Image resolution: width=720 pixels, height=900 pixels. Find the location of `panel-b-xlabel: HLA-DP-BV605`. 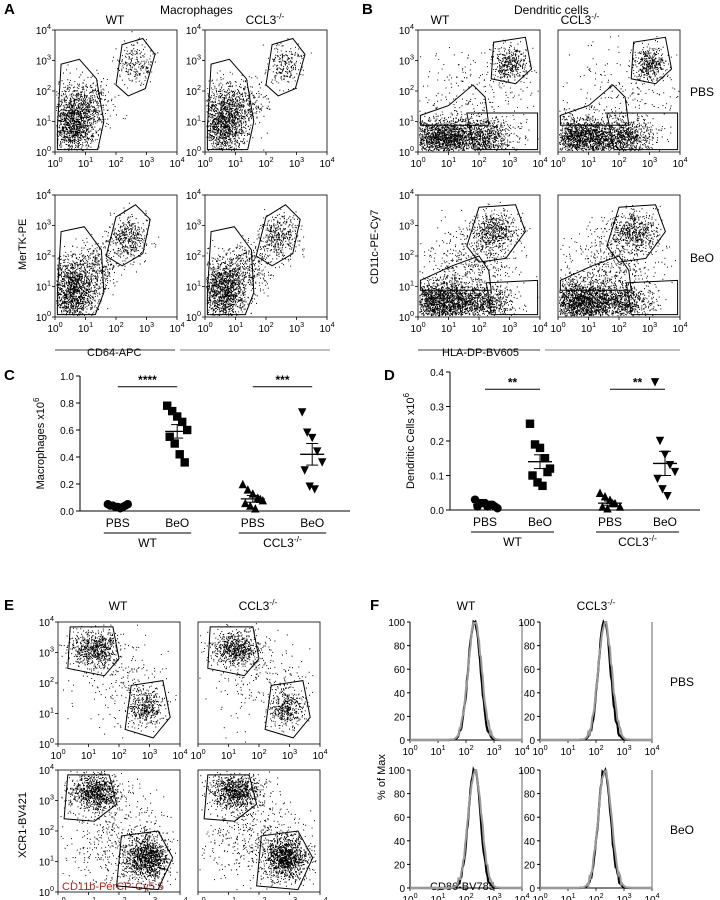

panel-b-xlabel: HLA-DP-BV605 is located at coordinates (480, 353).